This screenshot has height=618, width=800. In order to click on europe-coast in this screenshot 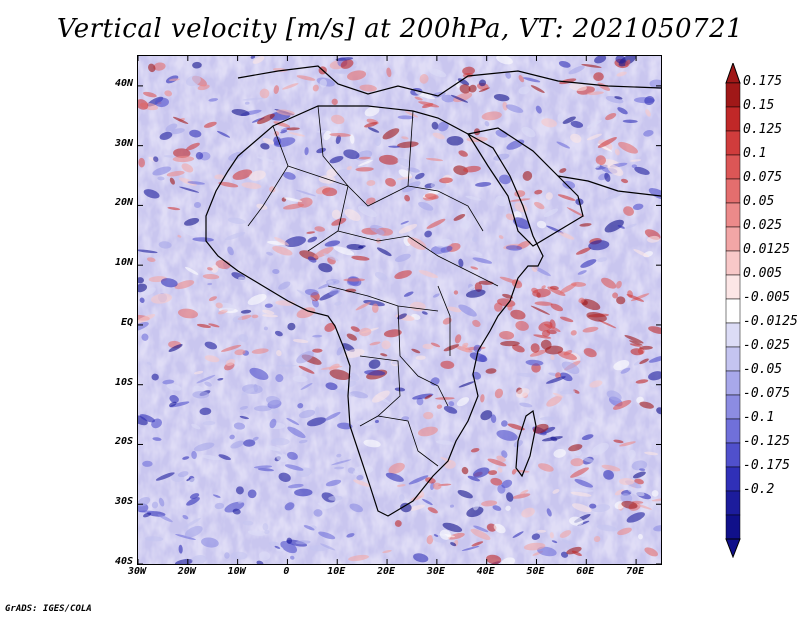, I will do `click(449, 81)`.